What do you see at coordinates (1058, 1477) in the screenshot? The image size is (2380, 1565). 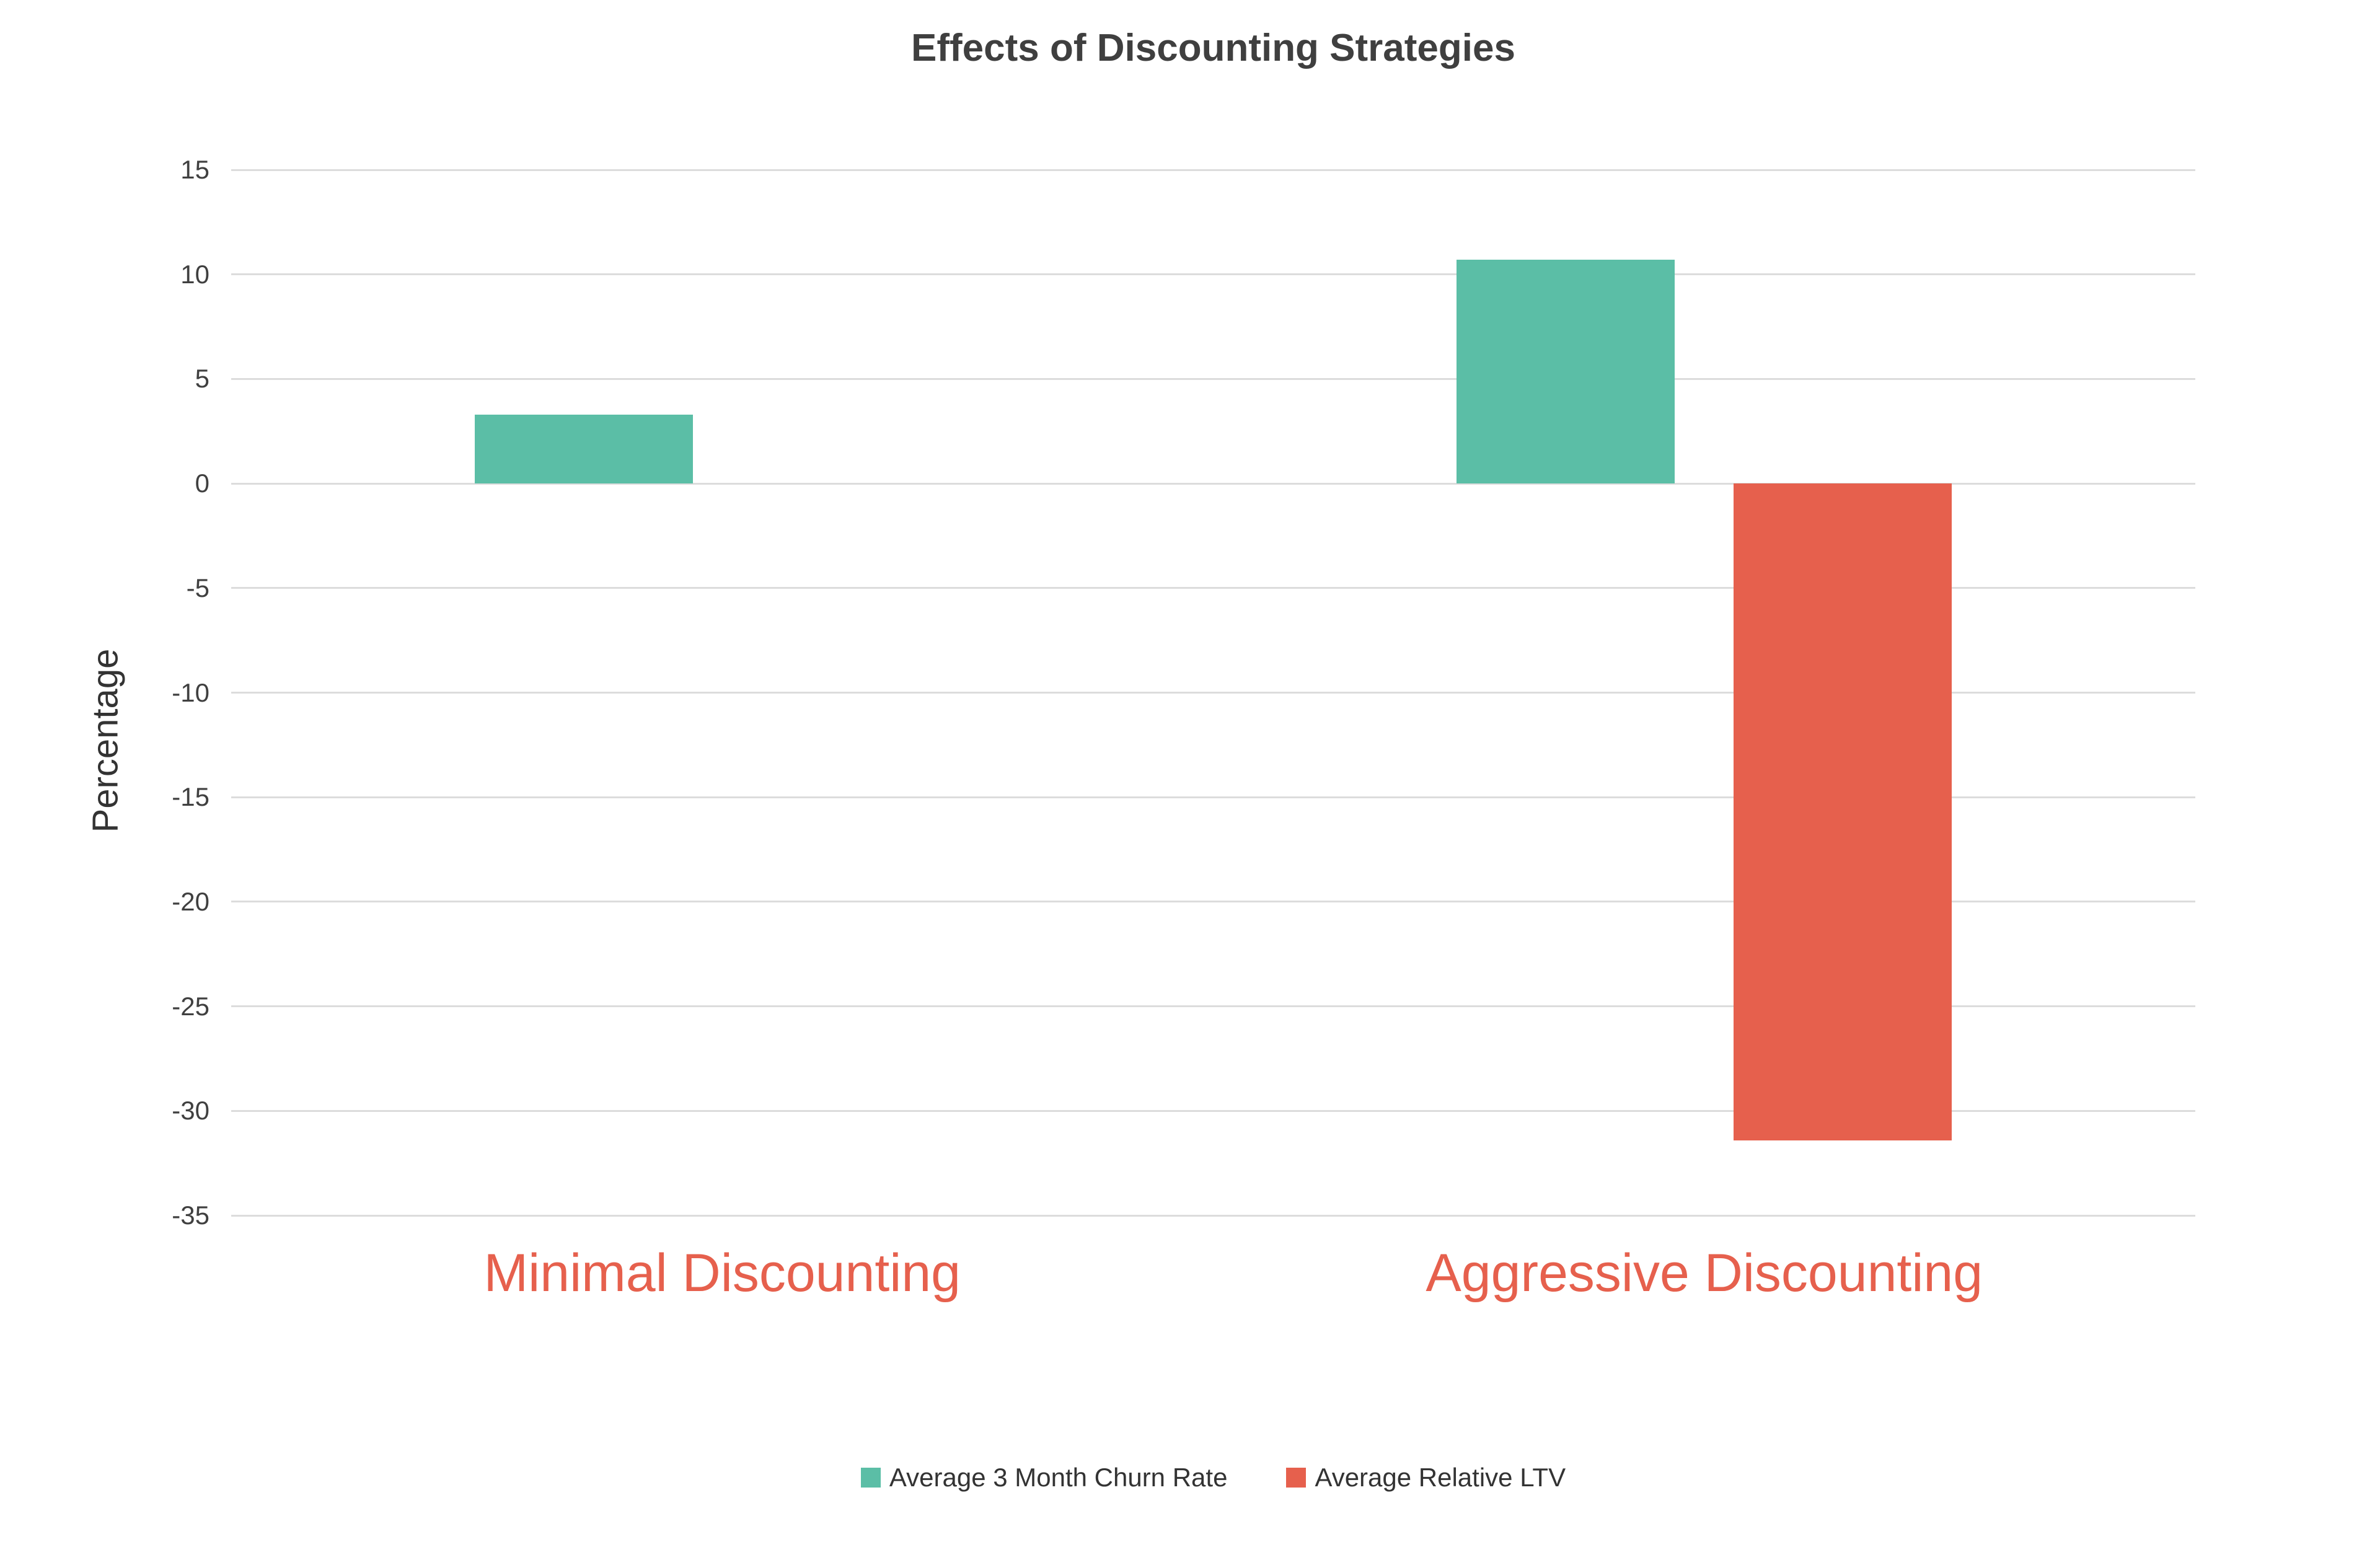 I see `legend-label-churn-rate: Average 3 Month Churn Rate` at bounding box center [1058, 1477].